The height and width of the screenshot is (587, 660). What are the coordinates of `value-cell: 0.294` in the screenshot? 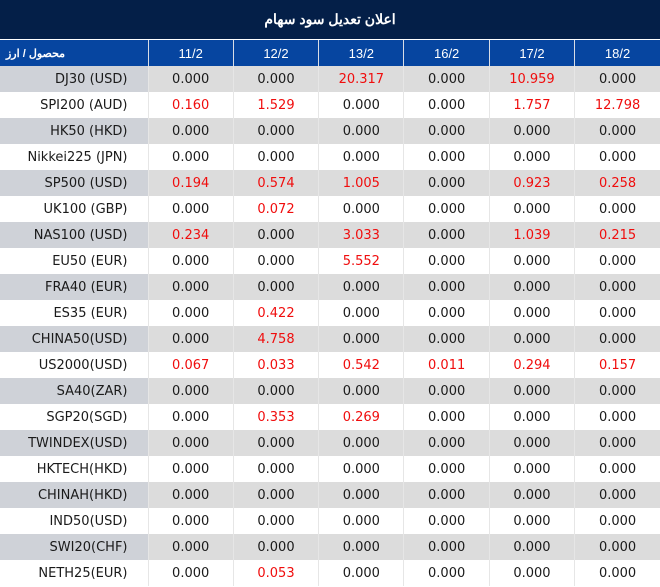 It's located at (532, 365).